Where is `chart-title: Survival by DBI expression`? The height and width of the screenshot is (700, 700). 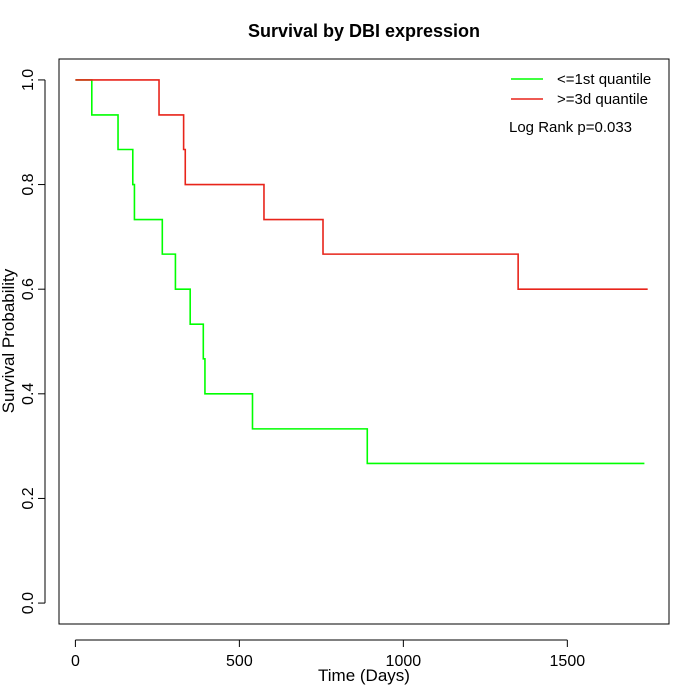
chart-title: Survival by DBI expression is located at coordinates (364, 31).